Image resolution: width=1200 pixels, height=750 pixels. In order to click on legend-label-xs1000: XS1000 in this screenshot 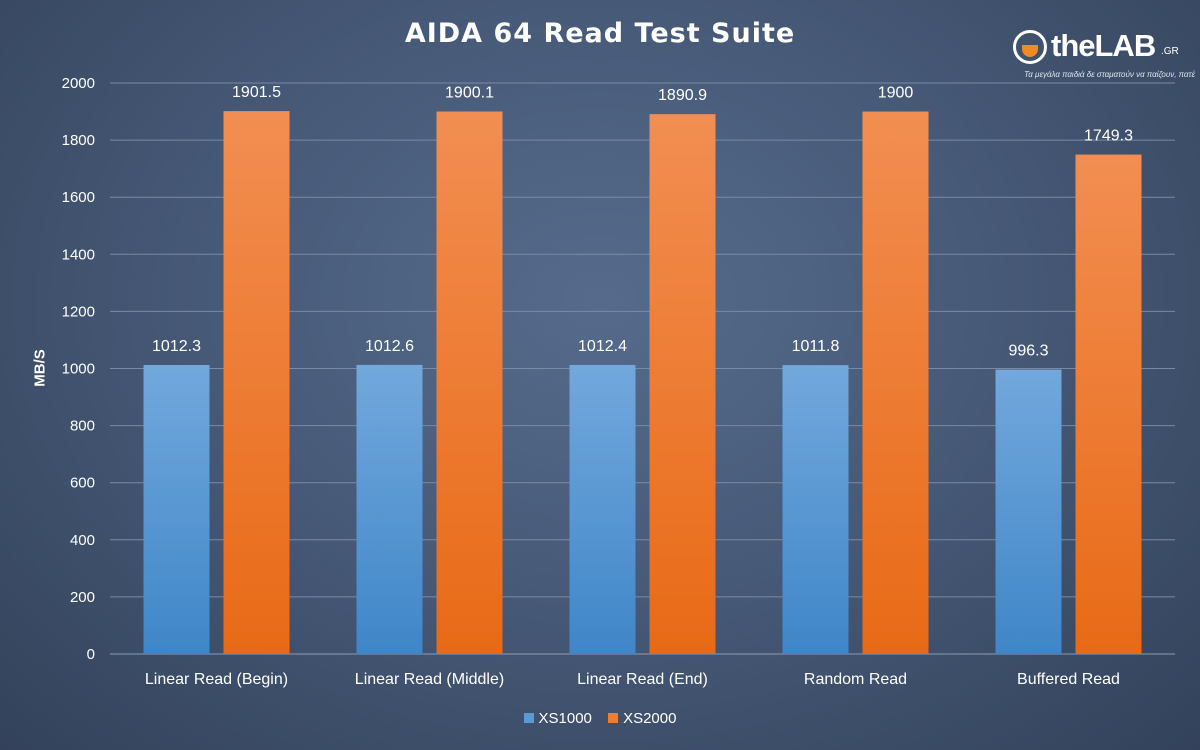, I will do `click(565, 718)`.